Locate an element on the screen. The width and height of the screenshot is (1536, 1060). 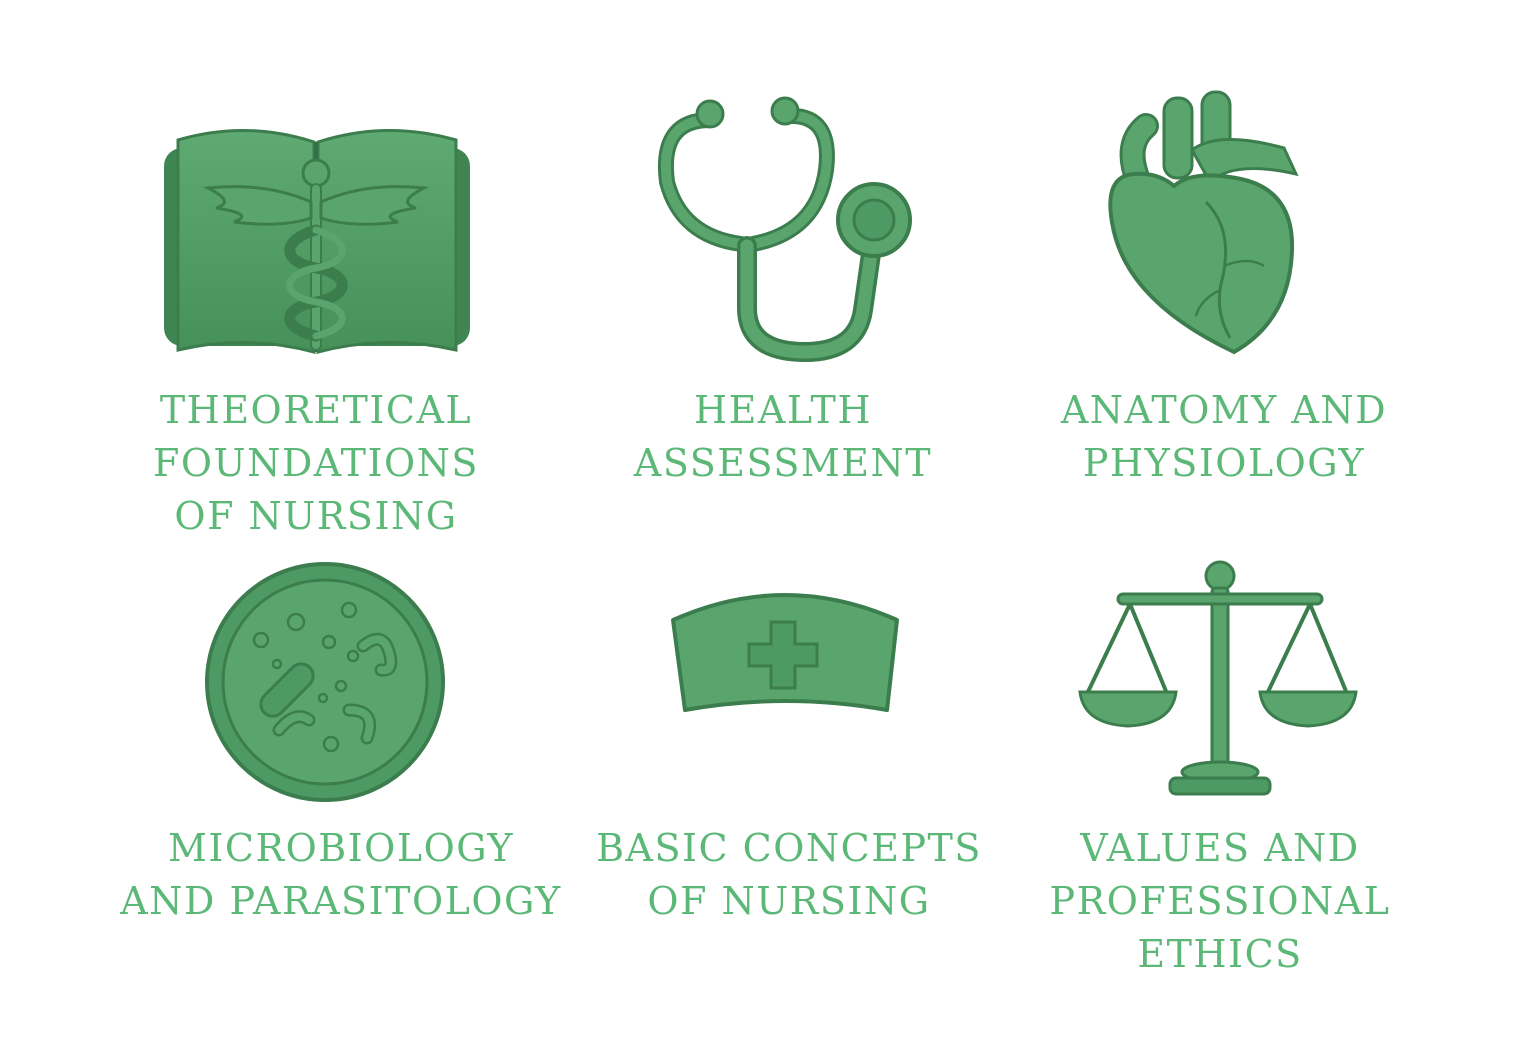
anatomical-heart-icon is located at coordinates (1203, 222).